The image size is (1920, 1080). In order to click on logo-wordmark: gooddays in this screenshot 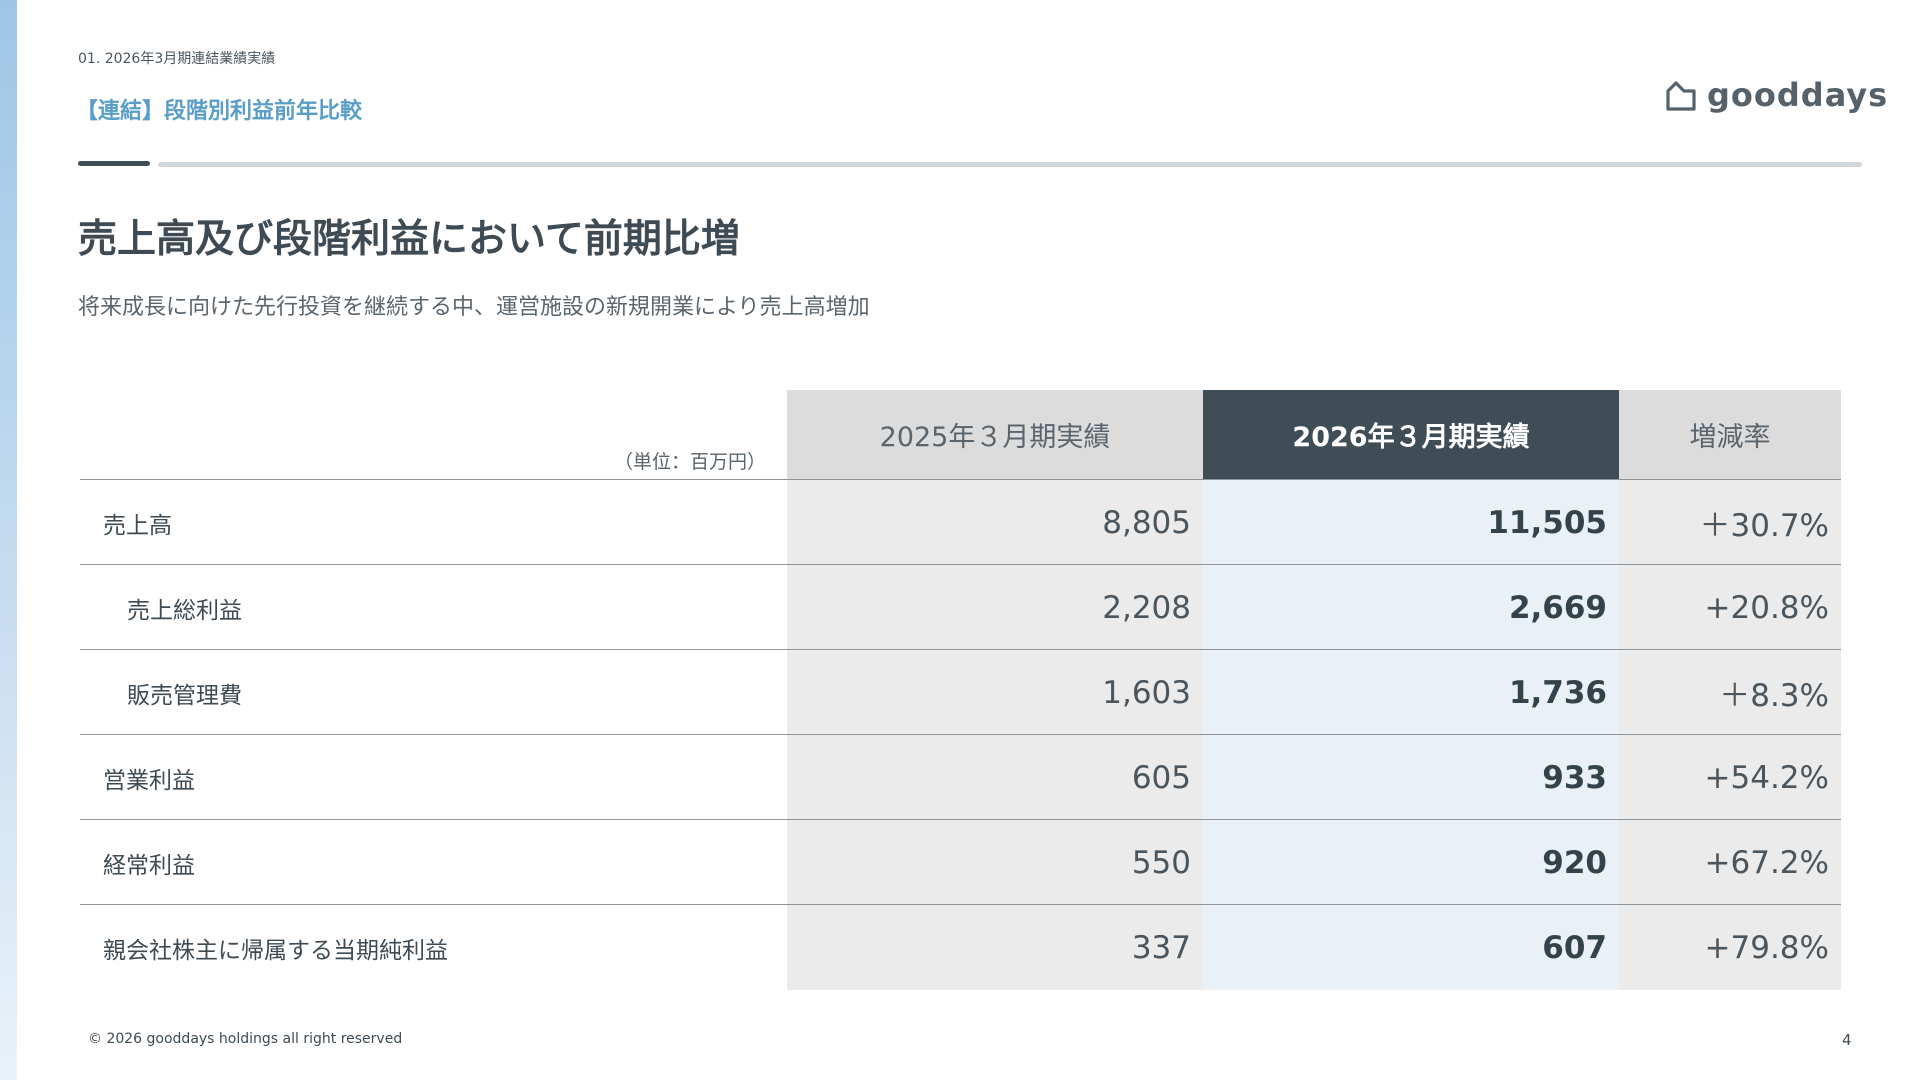, I will do `click(1798, 95)`.